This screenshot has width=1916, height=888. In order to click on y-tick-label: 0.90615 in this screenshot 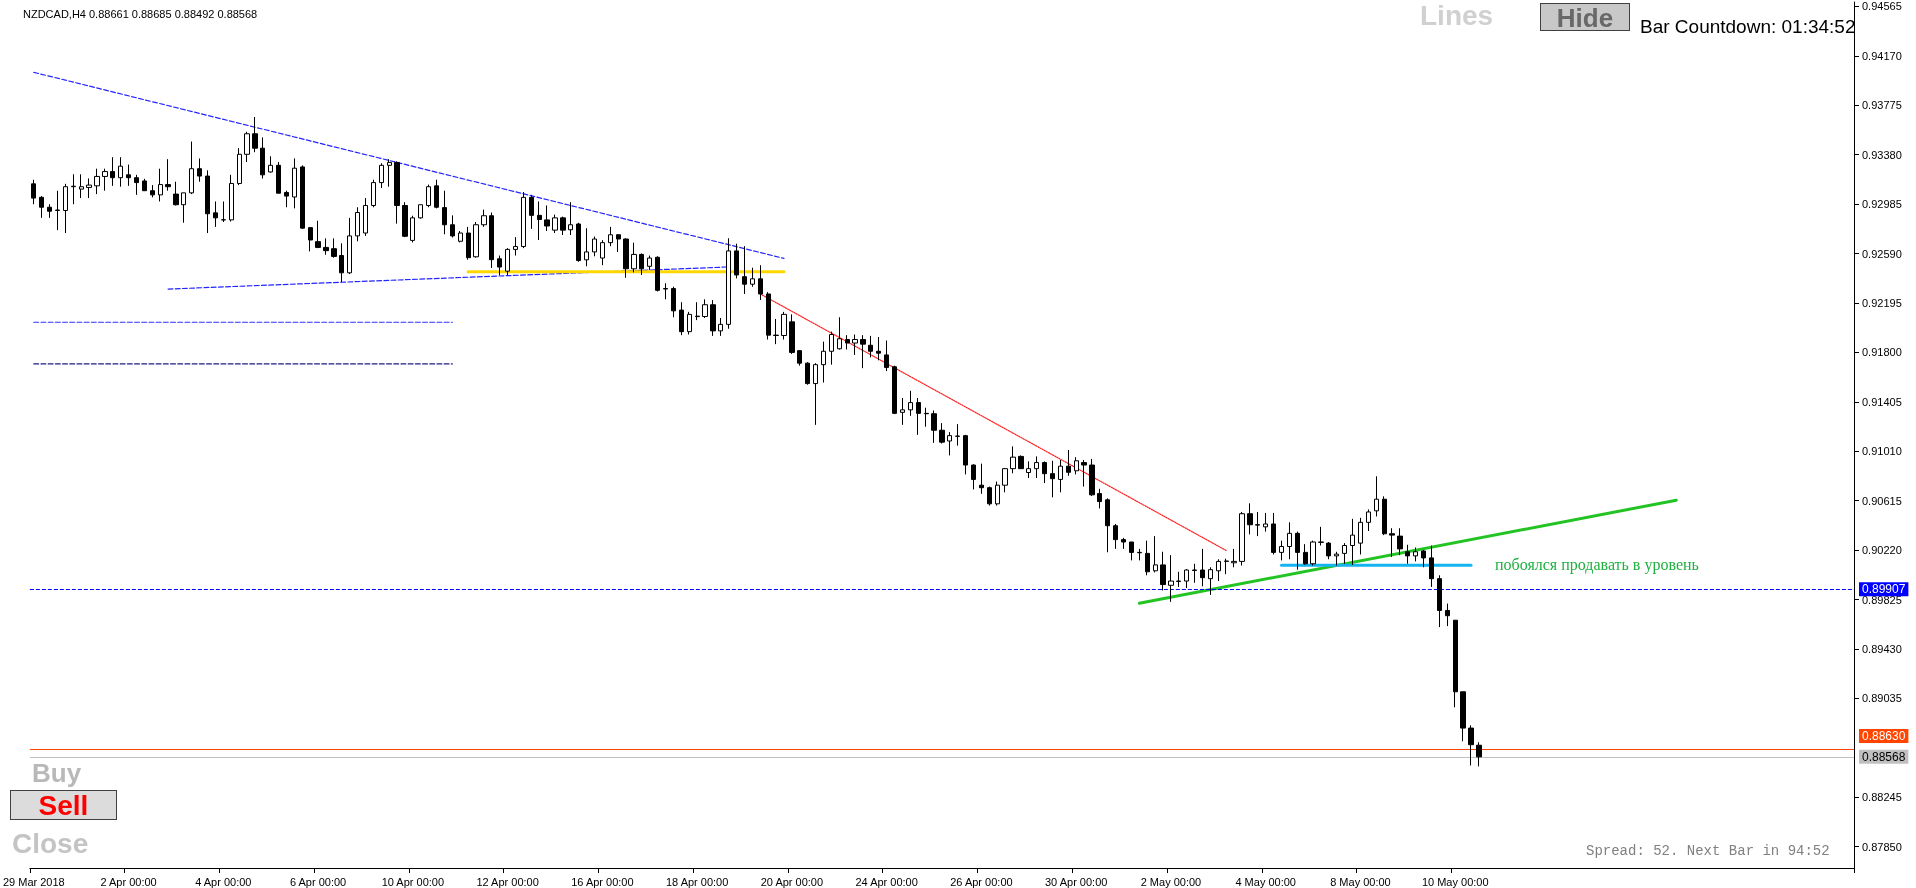, I will do `click(1882, 500)`.